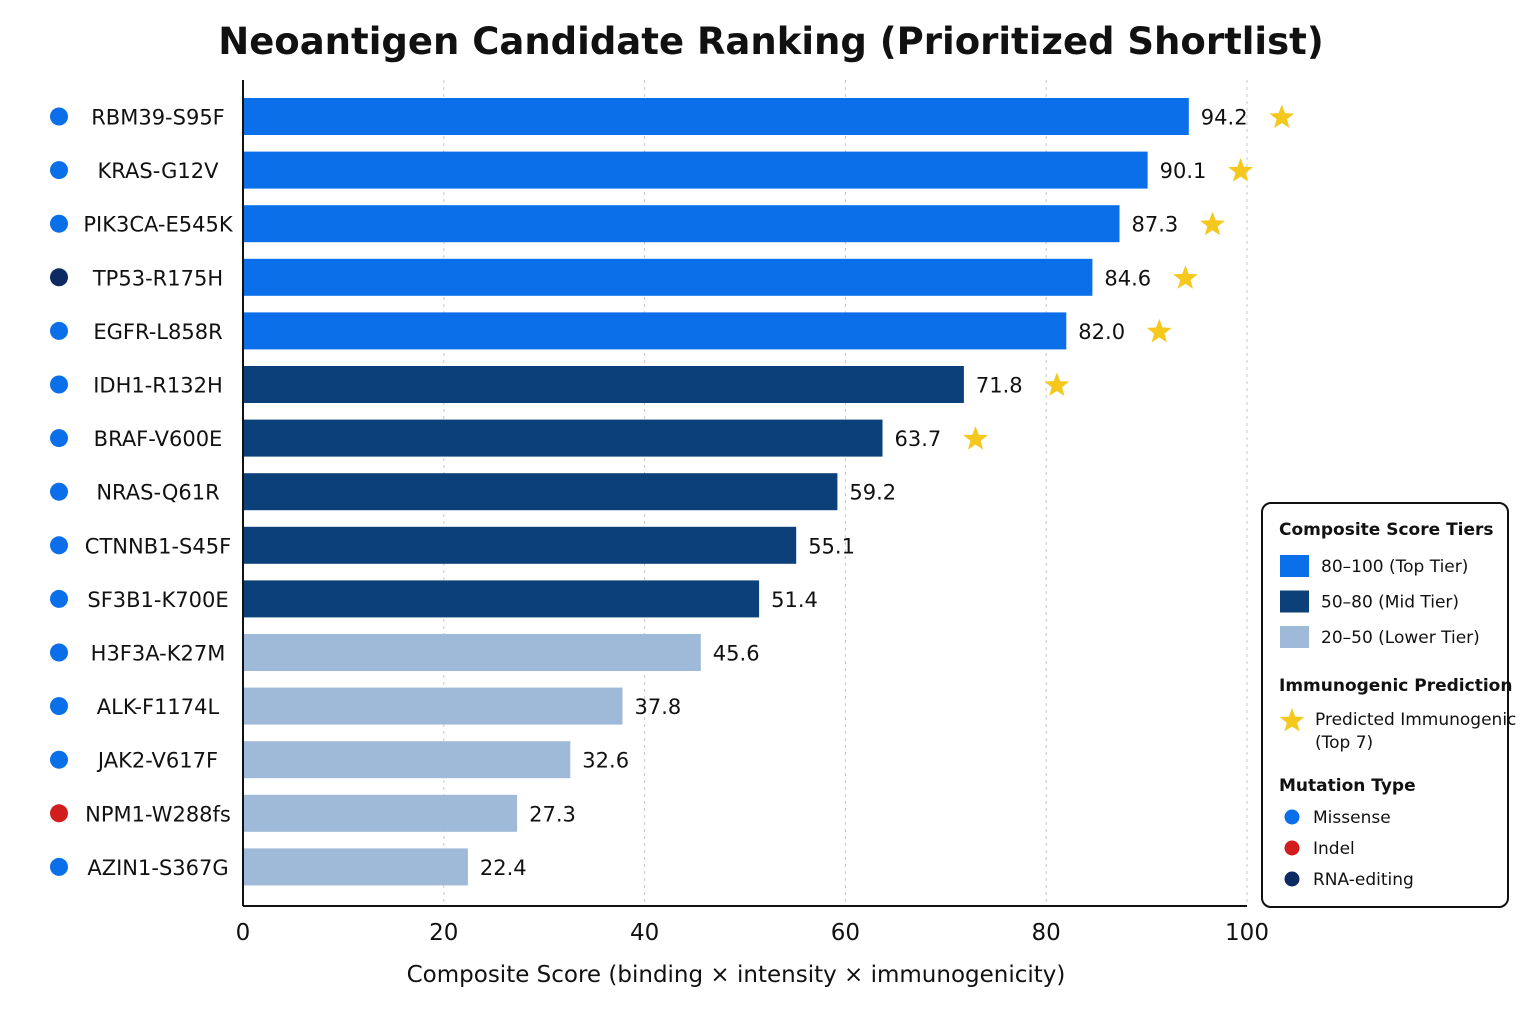 The height and width of the screenshot is (1024, 1536). I want to click on x-tick-label: 20, so click(443, 933).